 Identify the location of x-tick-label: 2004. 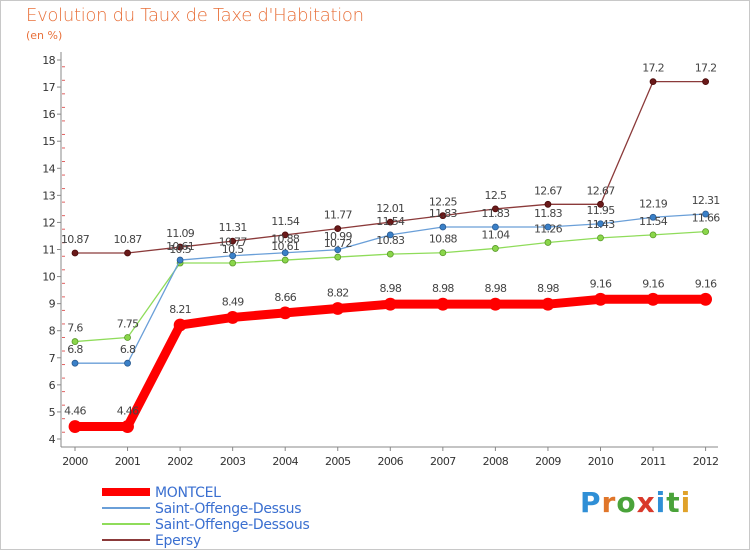
(285, 461).